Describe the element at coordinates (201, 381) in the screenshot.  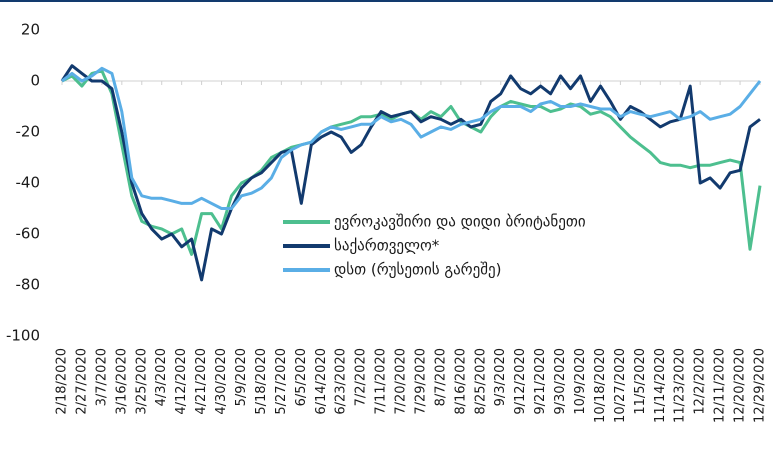
I see `x-tick-label: 4/21/2020` at that location.